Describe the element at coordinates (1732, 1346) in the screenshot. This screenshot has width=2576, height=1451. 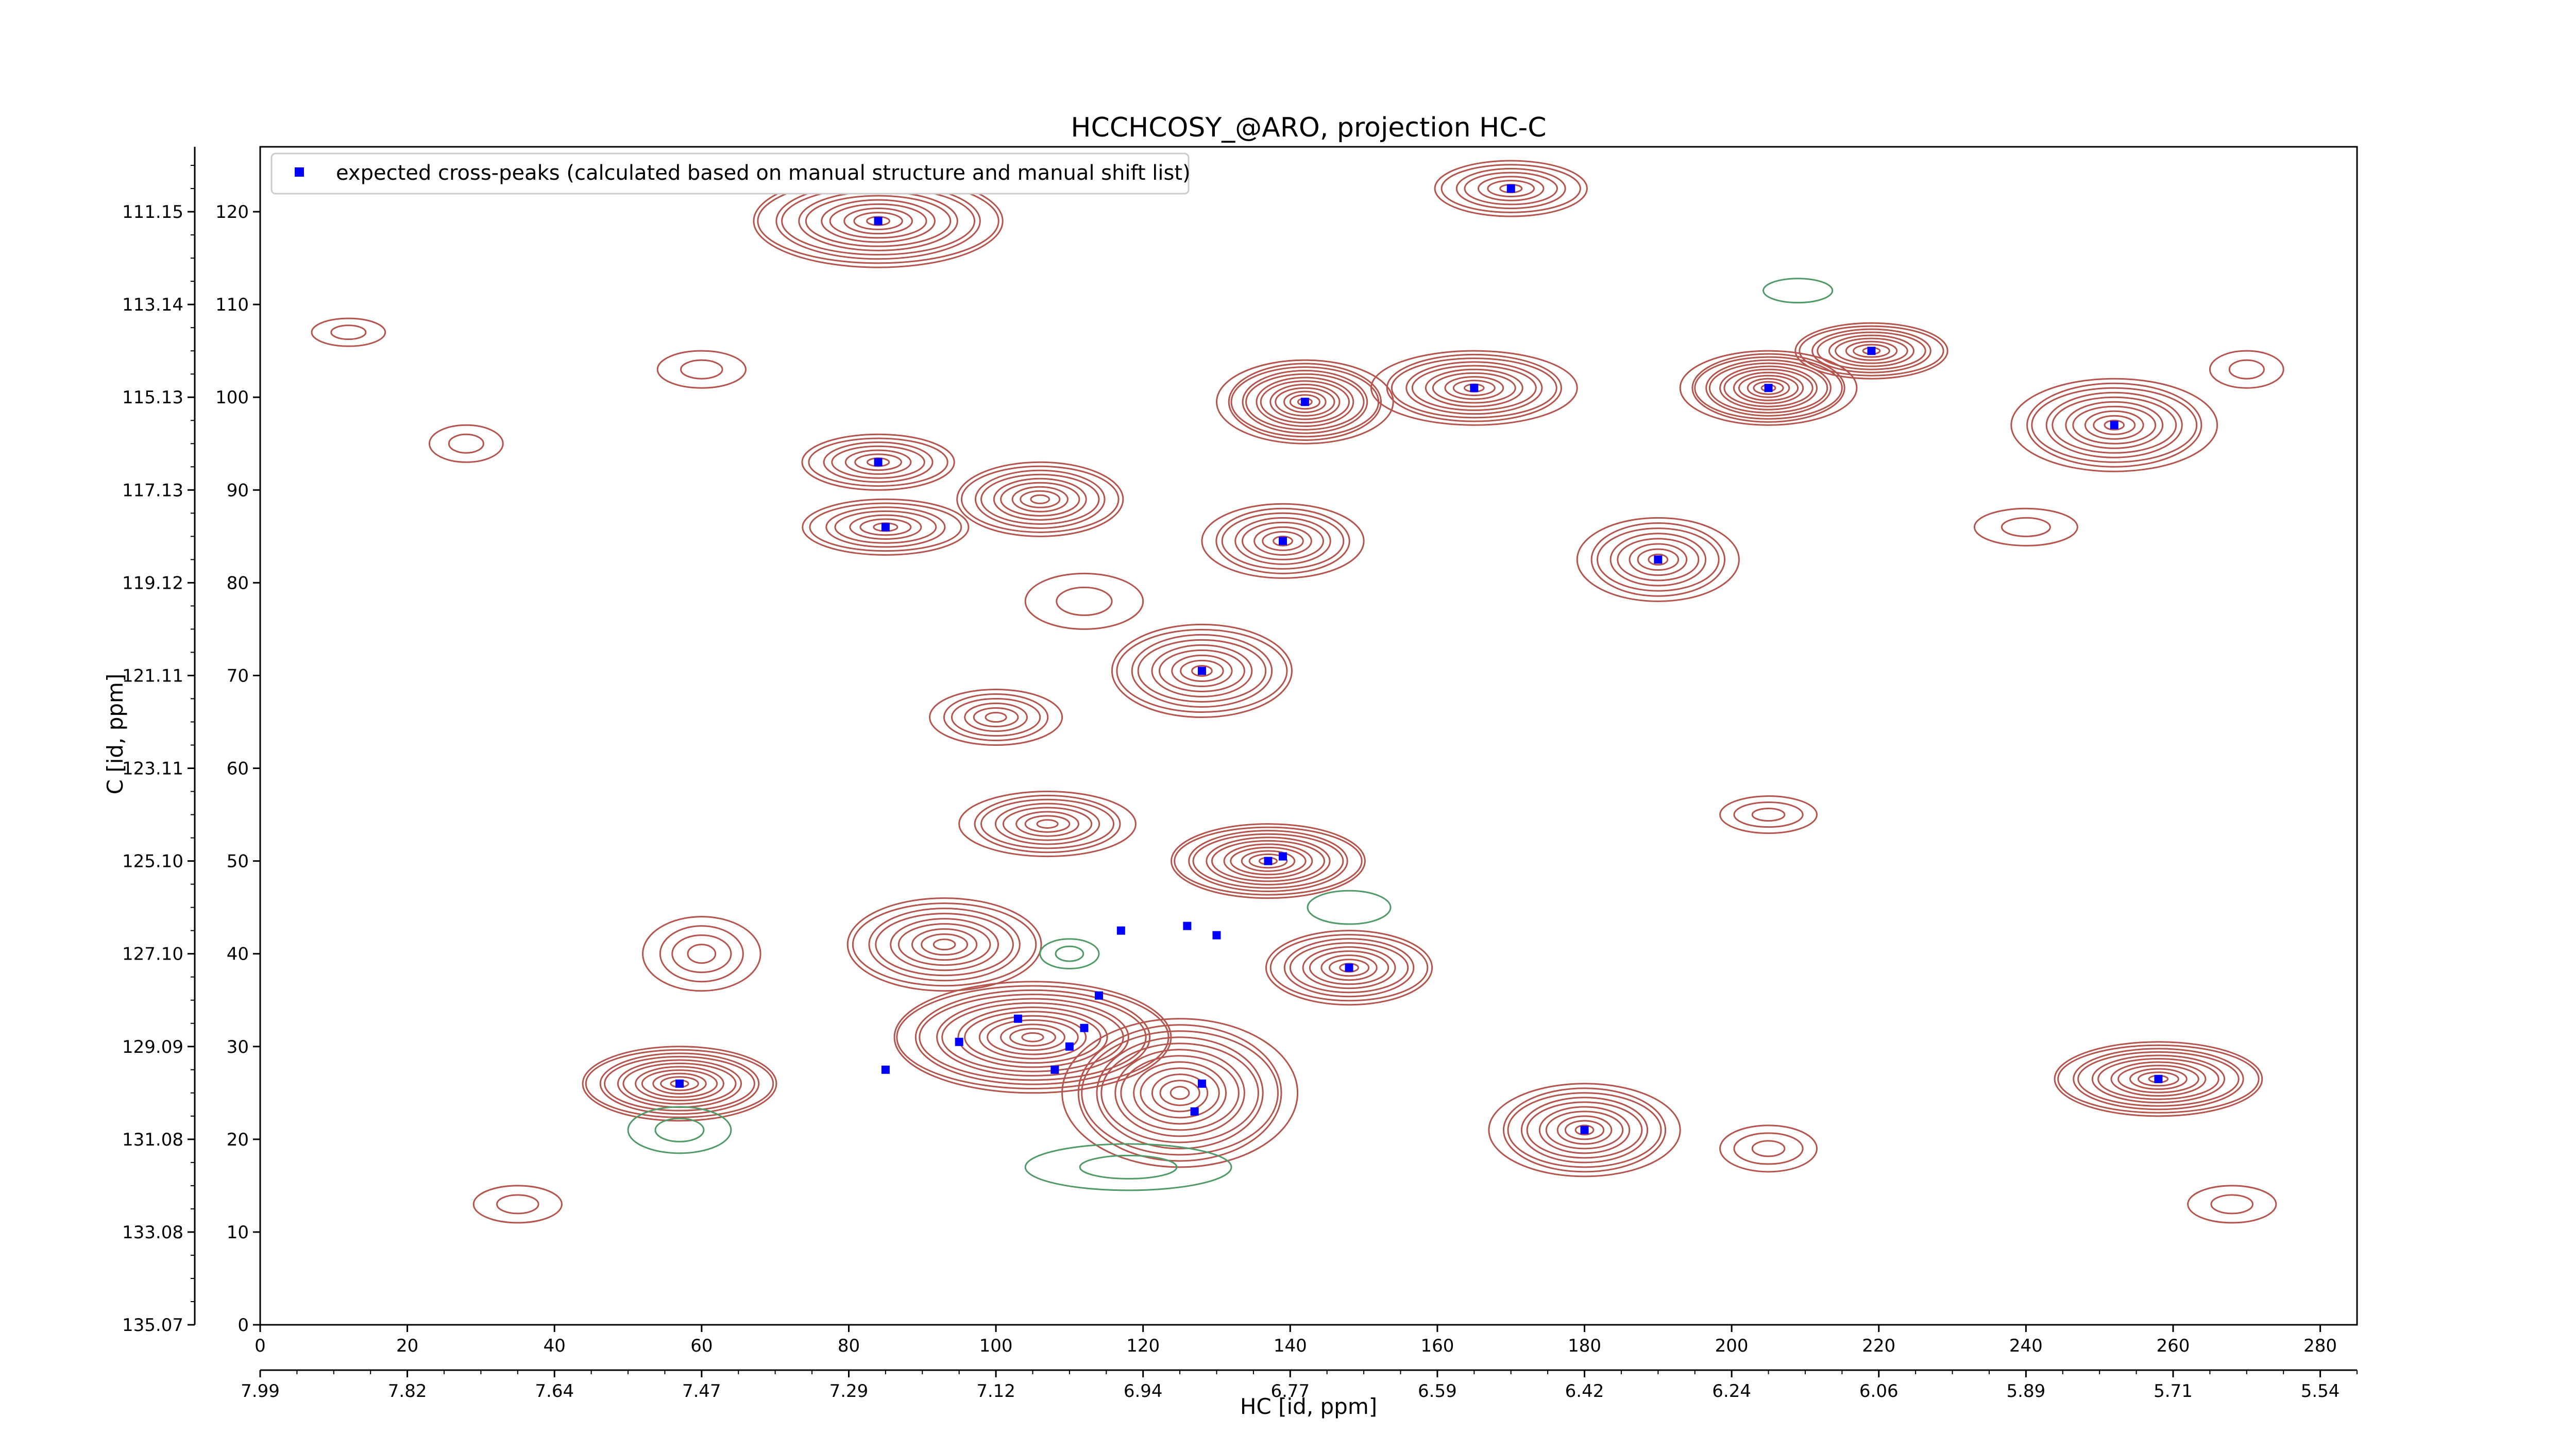
I see `x-tick-label: 200` at that location.